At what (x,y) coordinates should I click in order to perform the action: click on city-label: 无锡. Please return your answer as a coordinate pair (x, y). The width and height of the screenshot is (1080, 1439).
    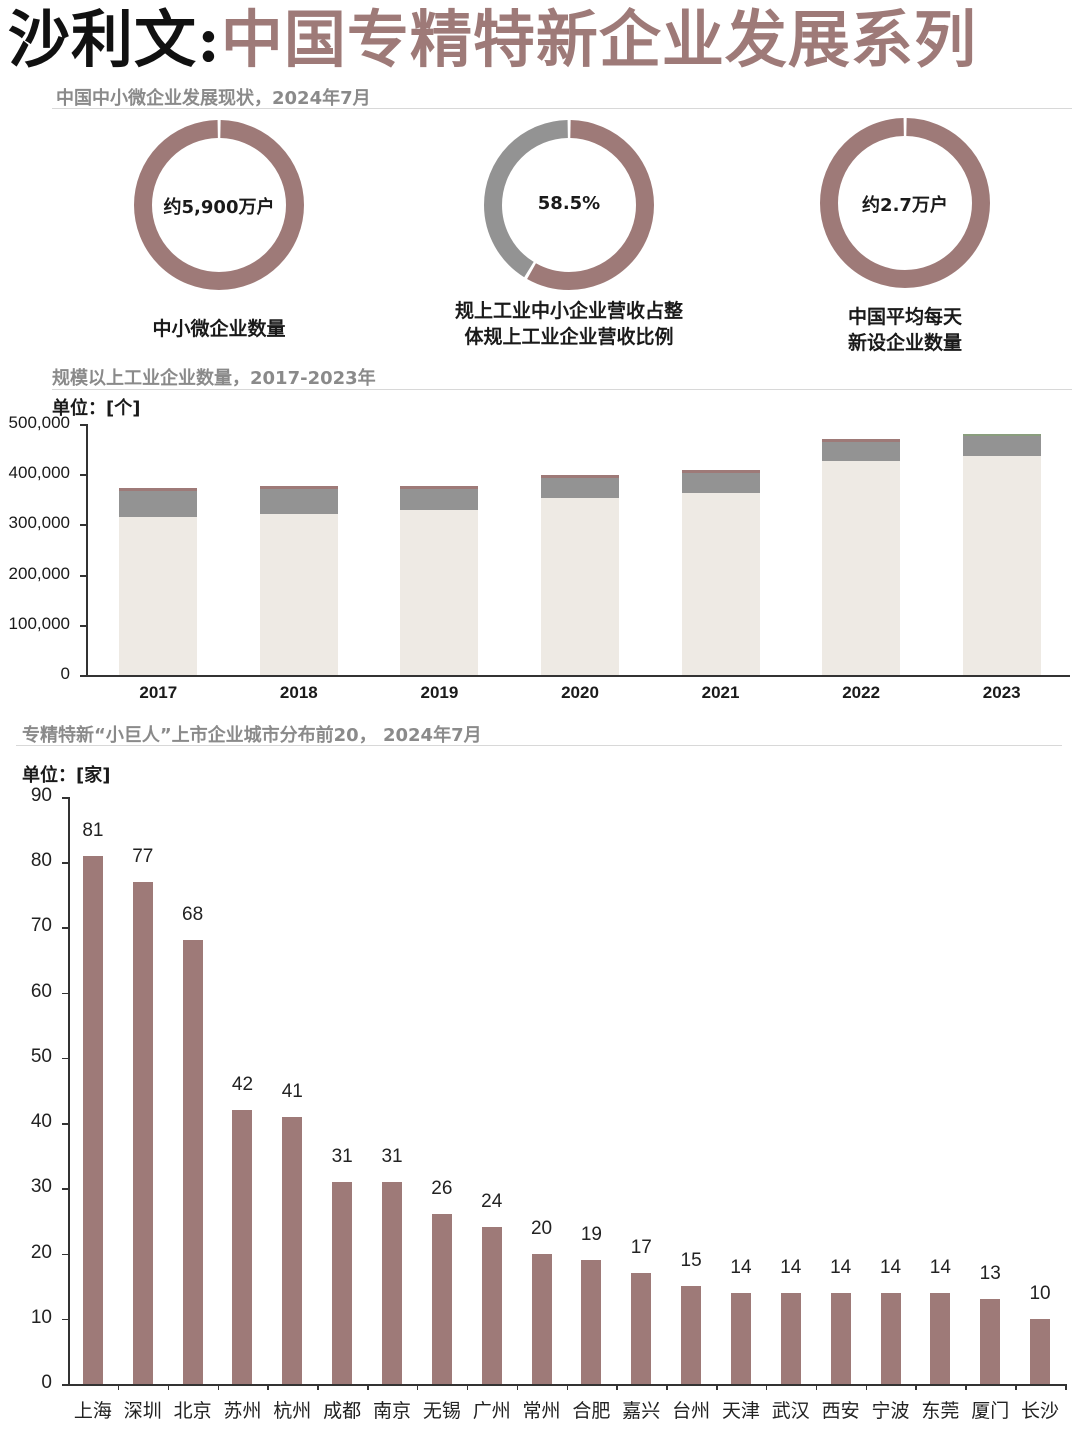
    Looking at the image, I should click on (441, 1411).